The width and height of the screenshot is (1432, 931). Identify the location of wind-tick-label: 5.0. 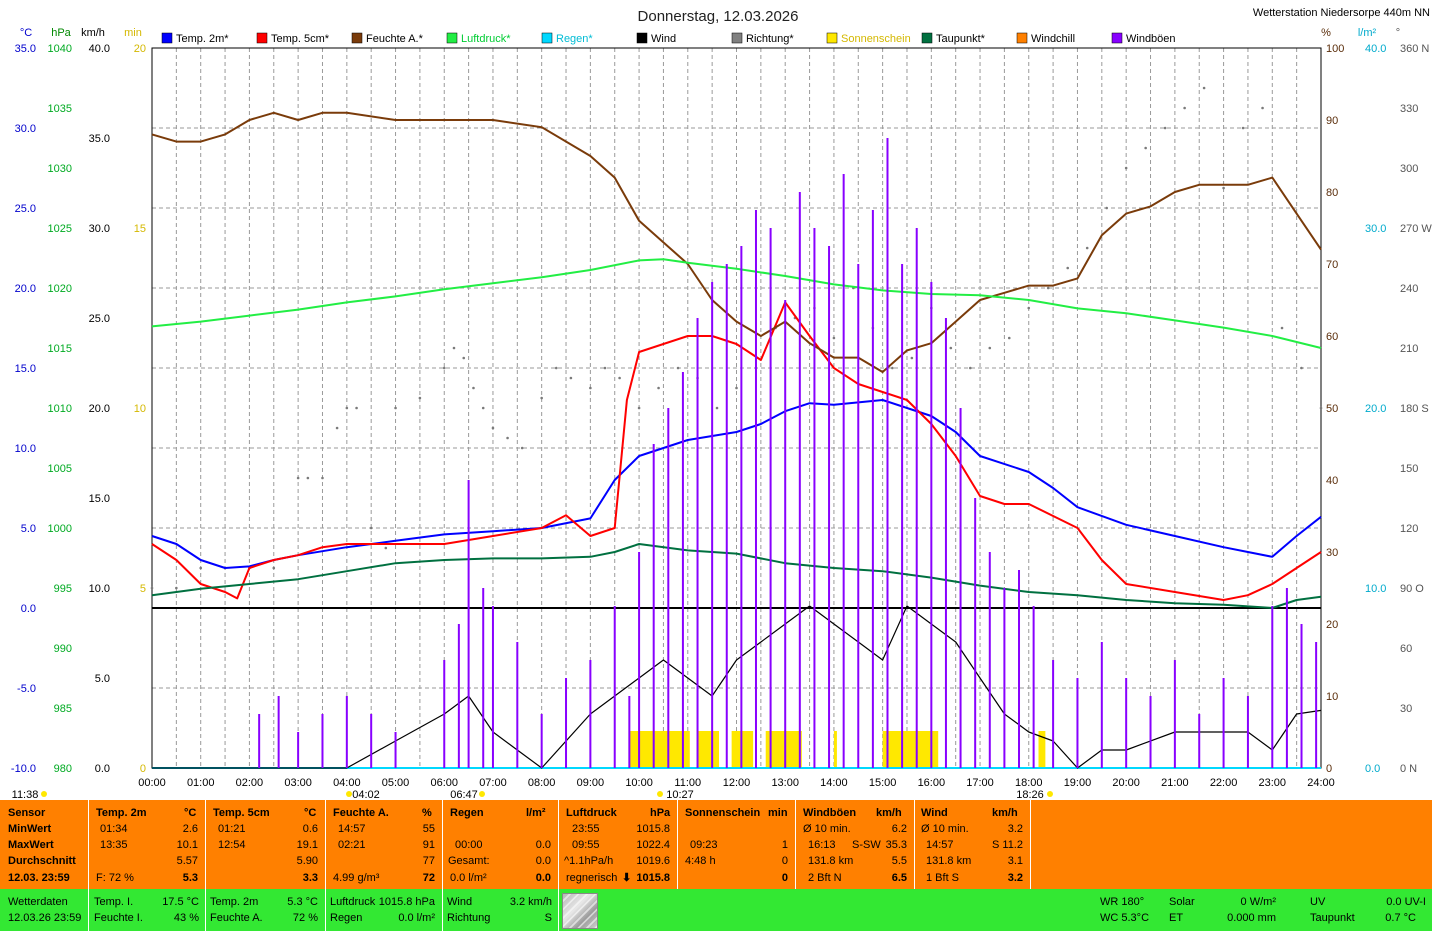
(102, 679).